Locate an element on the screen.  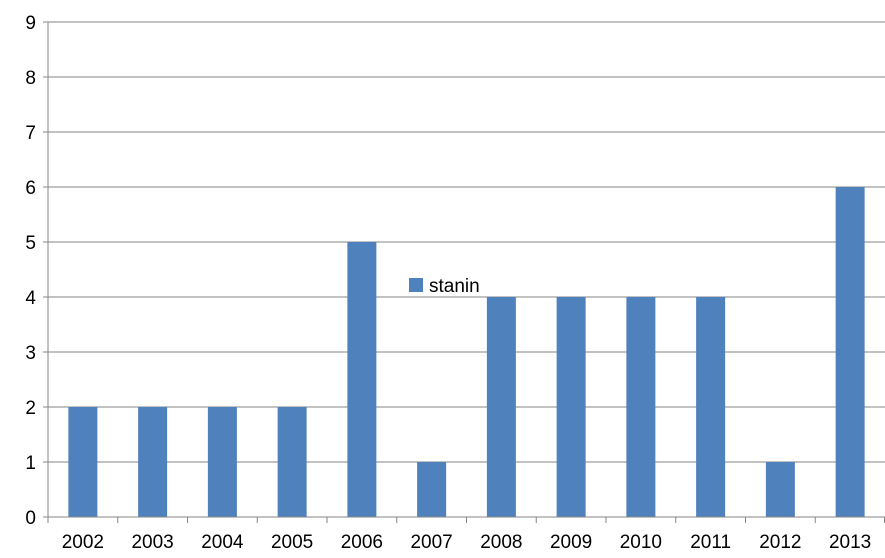
y-tick-label: 6 is located at coordinates (30, 188).